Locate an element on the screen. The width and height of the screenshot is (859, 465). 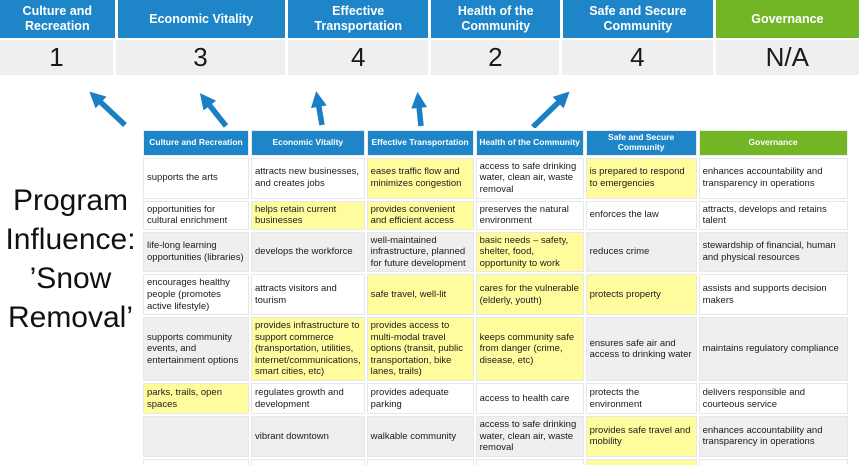
matrix-cell: enforces the law is located at coordinates (641, 215).